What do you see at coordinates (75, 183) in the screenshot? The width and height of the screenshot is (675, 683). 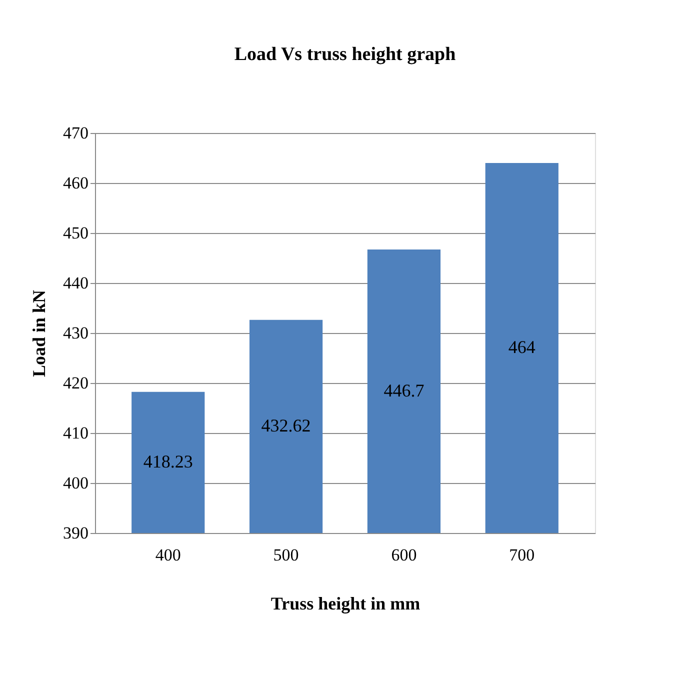 I see `y-tick-label: 460` at bounding box center [75, 183].